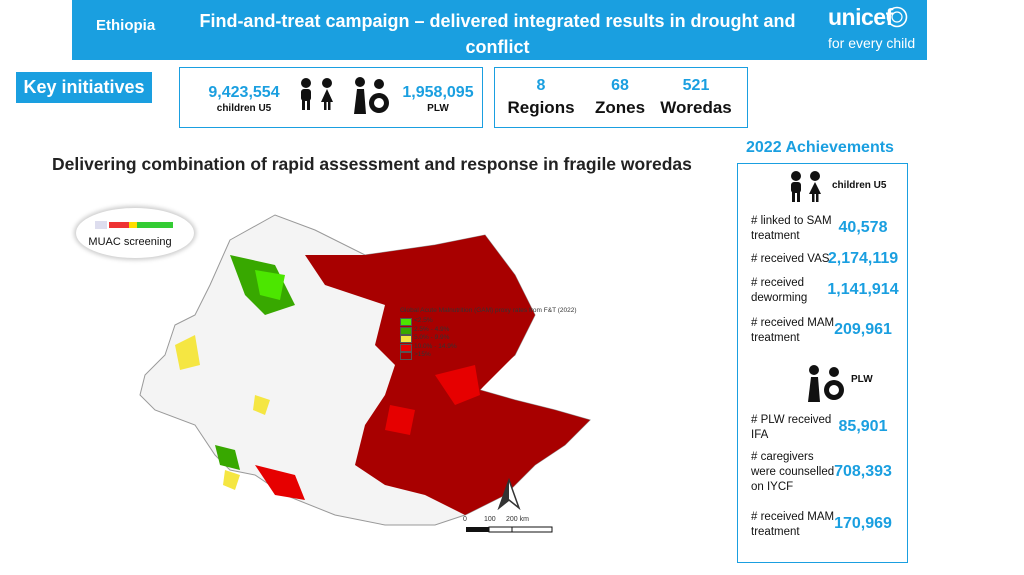 The height and width of the screenshot is (575, 1024). What do you see at coordinates (790, 259) in the screenshot?
I see `achievement-label: # received VAS` at bounding box center [790, 259].